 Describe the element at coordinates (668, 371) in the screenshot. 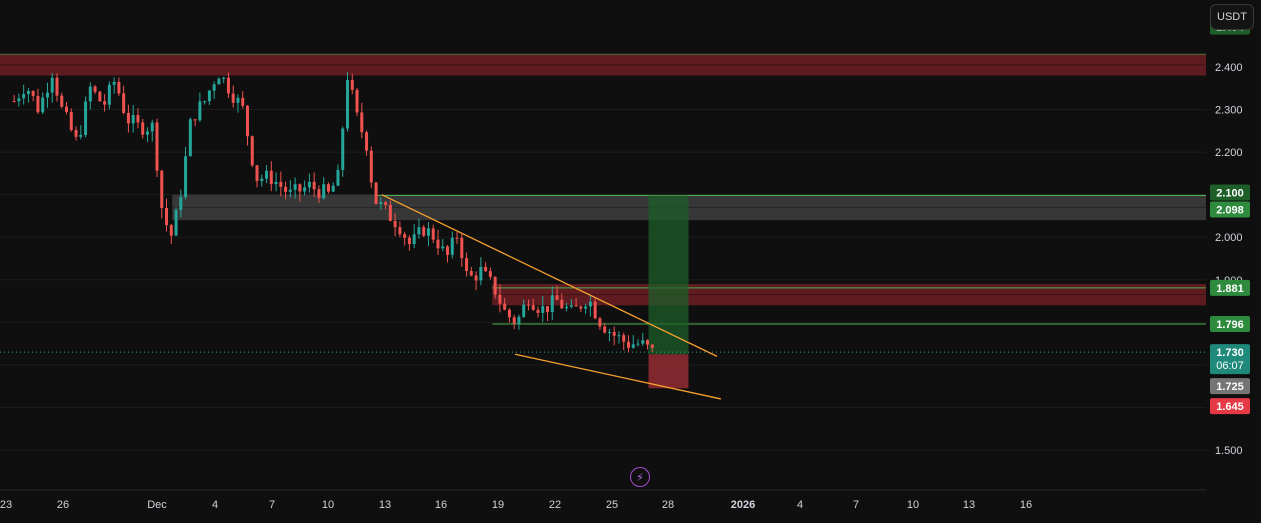

I see `stop-zone` at that location.